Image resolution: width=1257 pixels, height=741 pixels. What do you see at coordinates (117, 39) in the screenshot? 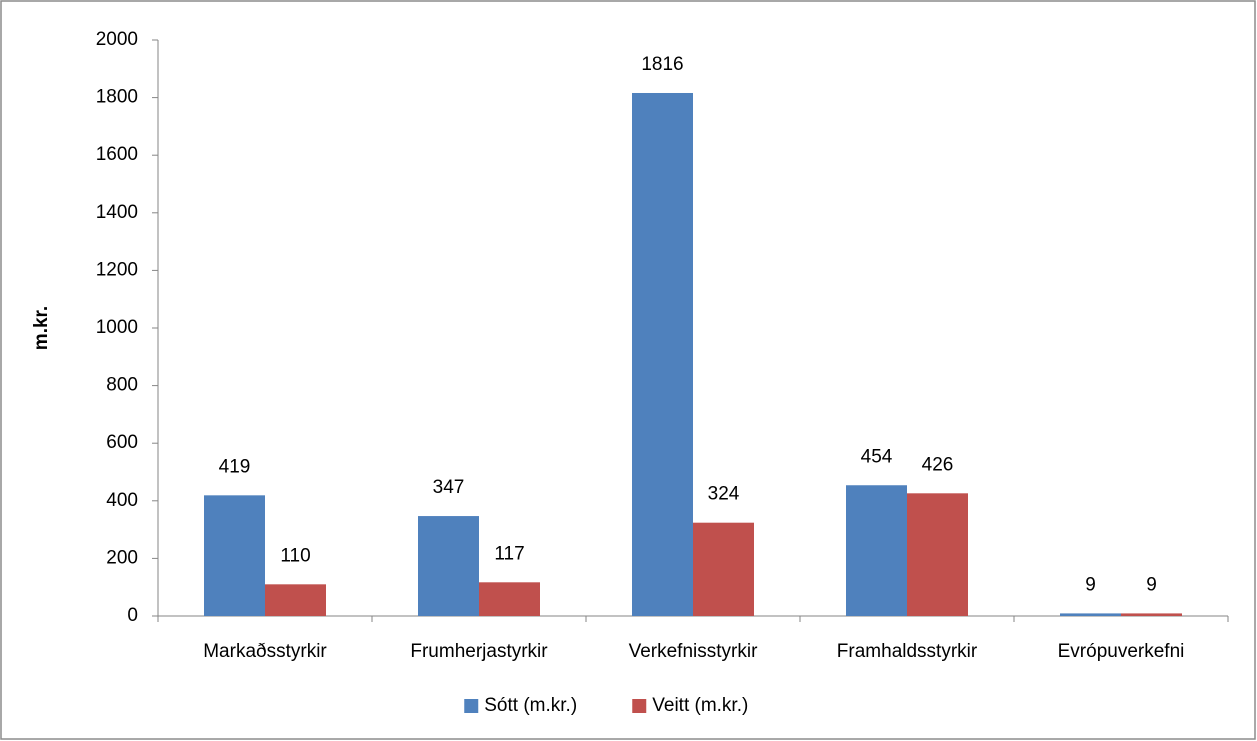
I see `y-tick-label: 2000` at bounding box center [117, 39].